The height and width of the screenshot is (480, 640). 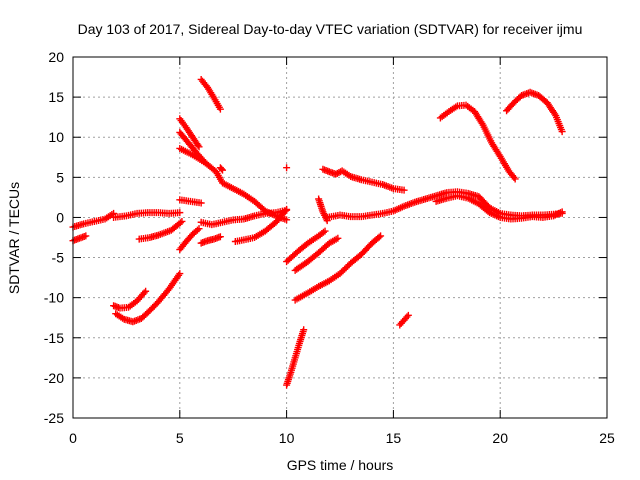 What do you see at coordinates (287, 438) in the screenshot?
I see `x-tick-label: 10` at bounding box center [287, 438].